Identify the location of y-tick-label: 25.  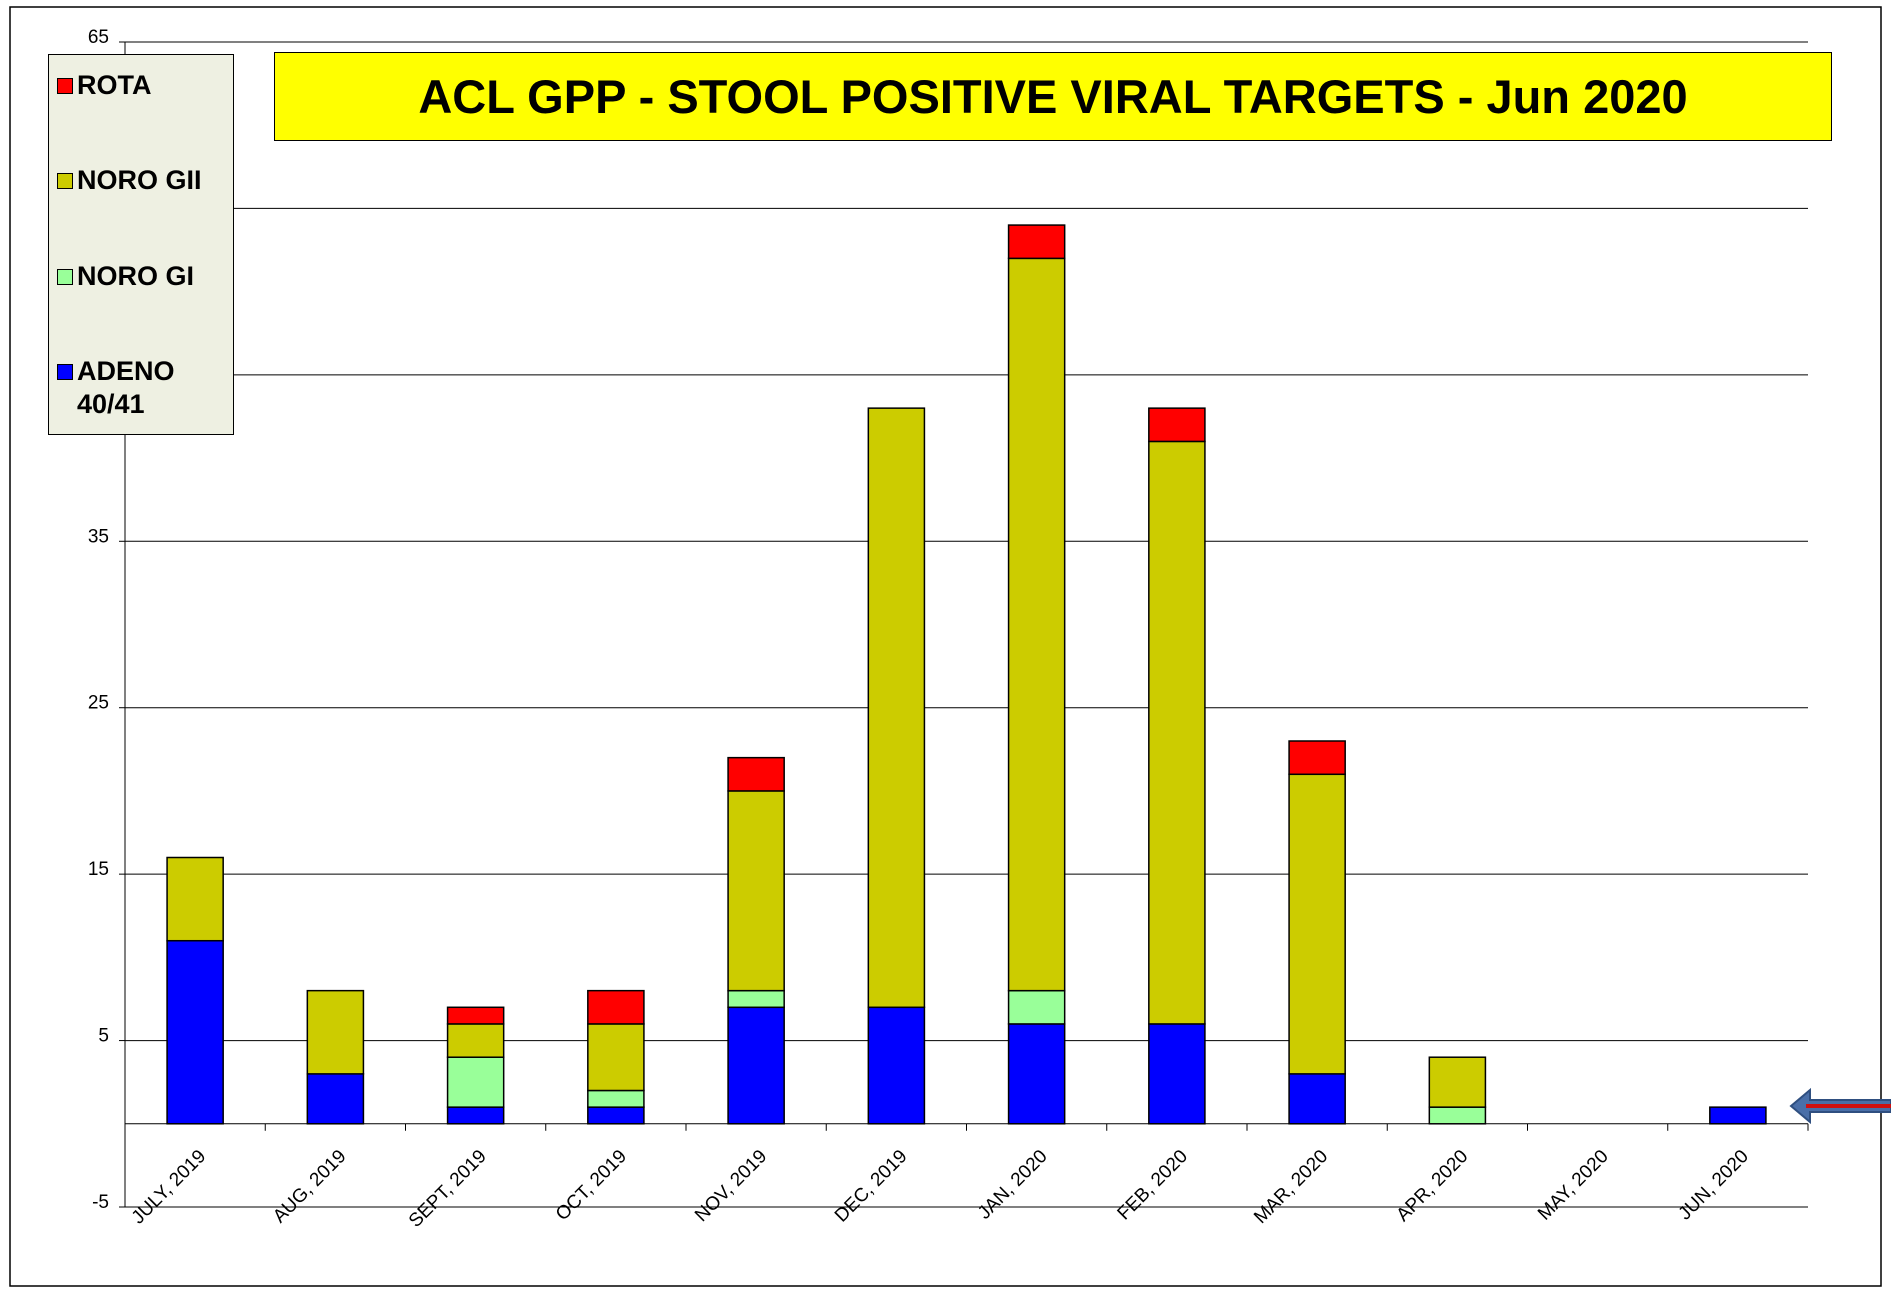
(98, 703).